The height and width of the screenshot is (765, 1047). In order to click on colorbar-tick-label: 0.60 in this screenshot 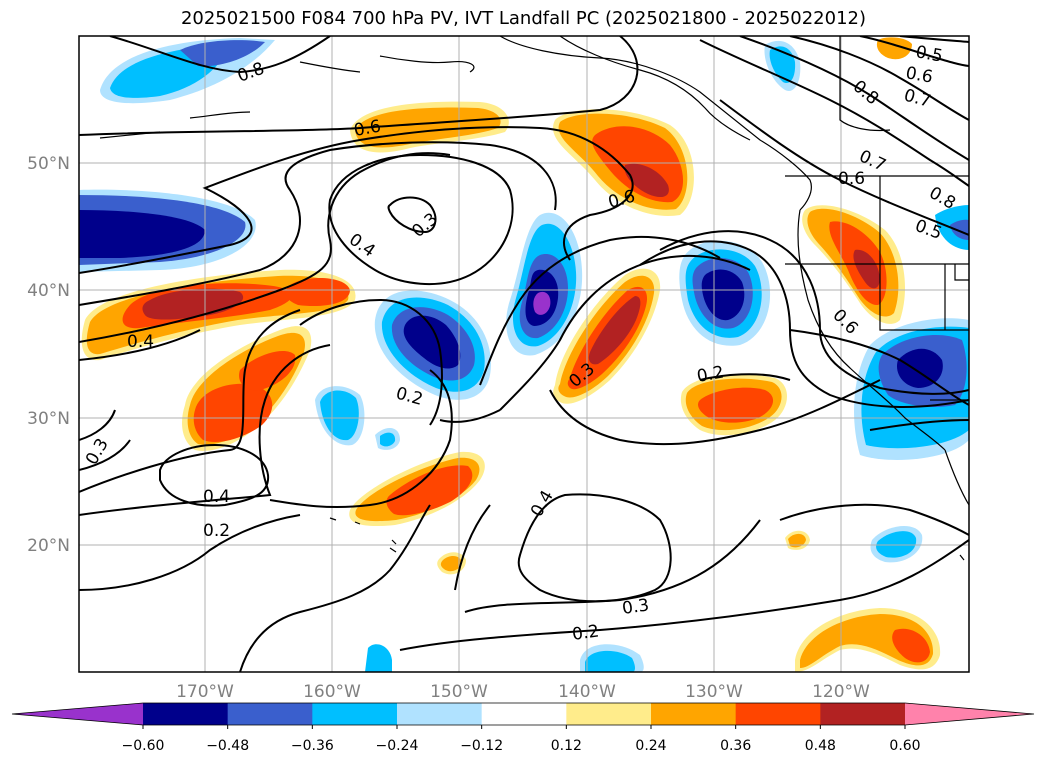, I will do `click(904, 746)`.